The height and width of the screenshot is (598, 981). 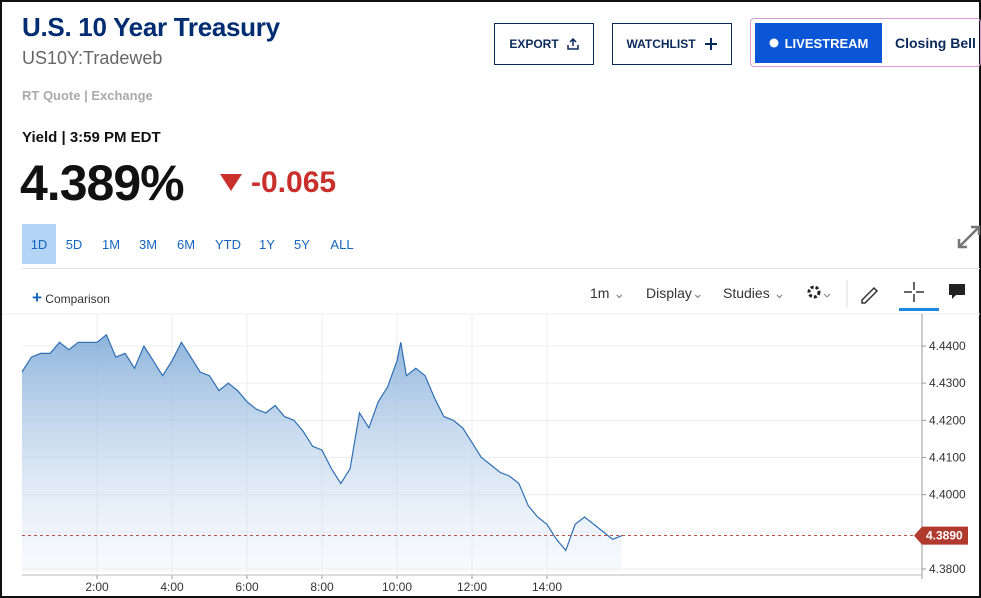 I want to click on symbol: US10Y:Tradeweb, so click(x=92, y=58).